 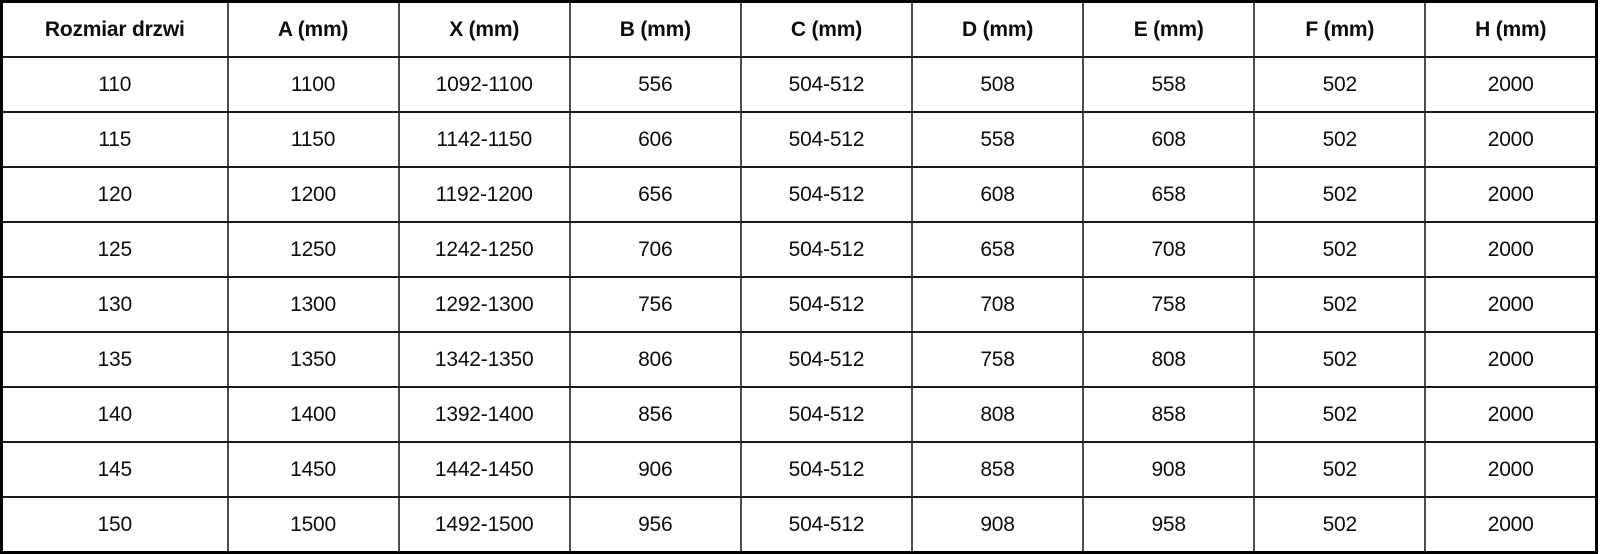 I want to click on table-cell: 1350, so click(x=313, y=359).